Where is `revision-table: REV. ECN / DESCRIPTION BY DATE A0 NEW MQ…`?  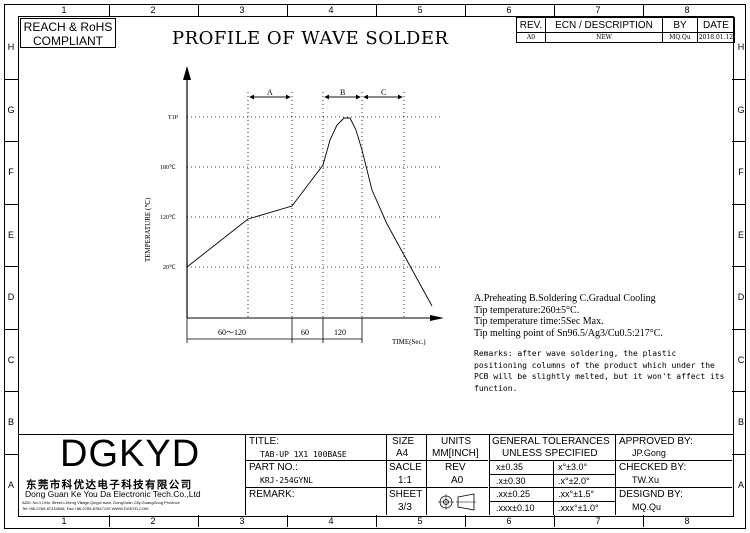 revision-table: REV. ECN / DESCRIPTION BY DATE A0 NEW MQ… is located at coordinates (625, 30).